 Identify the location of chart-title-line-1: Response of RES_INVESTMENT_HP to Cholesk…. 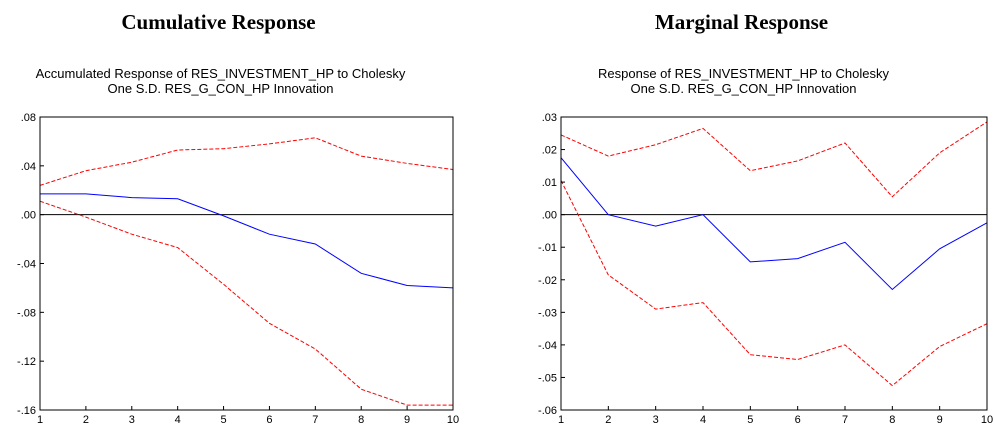
(743, 73).